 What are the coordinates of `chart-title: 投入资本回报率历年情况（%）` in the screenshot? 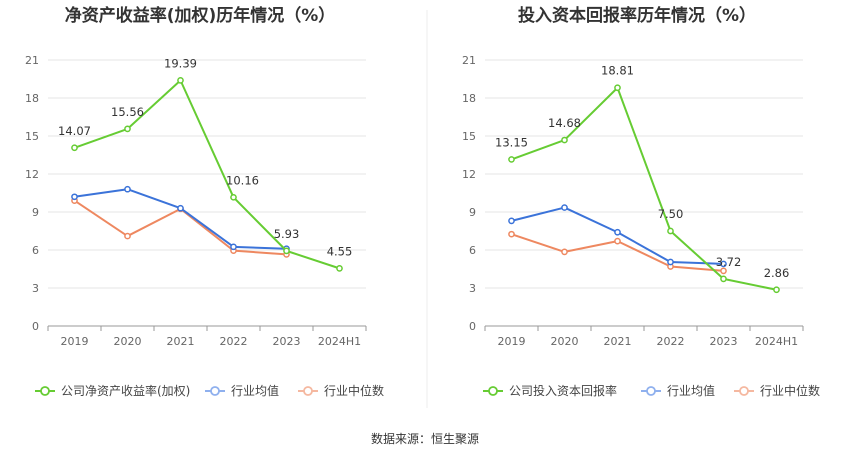 It's located at (637, 15).